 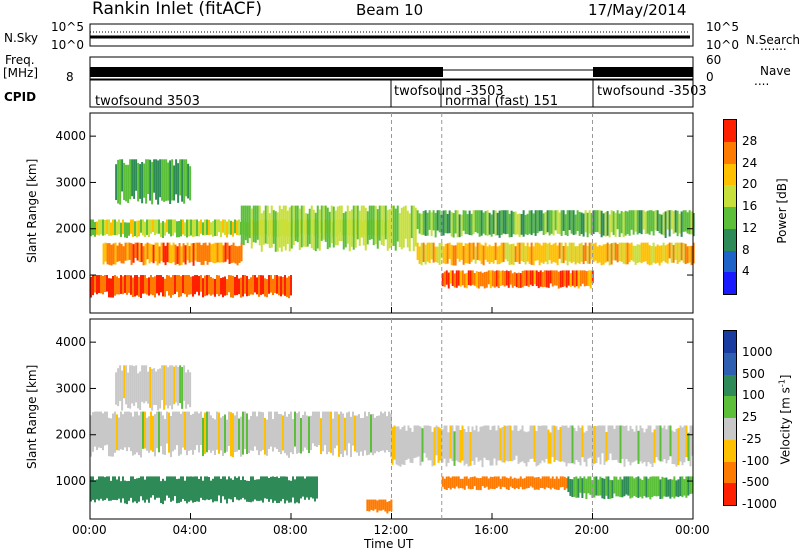 I want to click on xtick-label: 12:00, so click(x=391, y=530).